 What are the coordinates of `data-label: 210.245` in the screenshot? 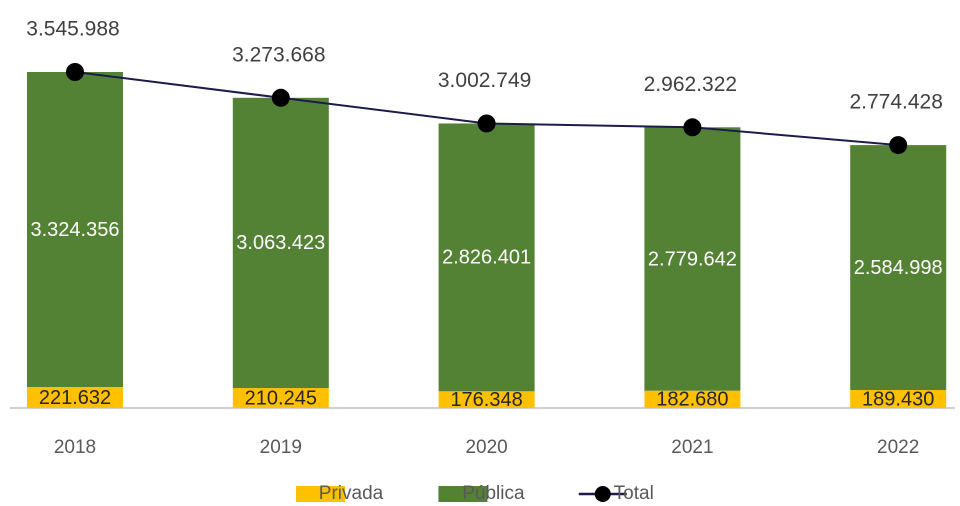 It's located at (281, 398).